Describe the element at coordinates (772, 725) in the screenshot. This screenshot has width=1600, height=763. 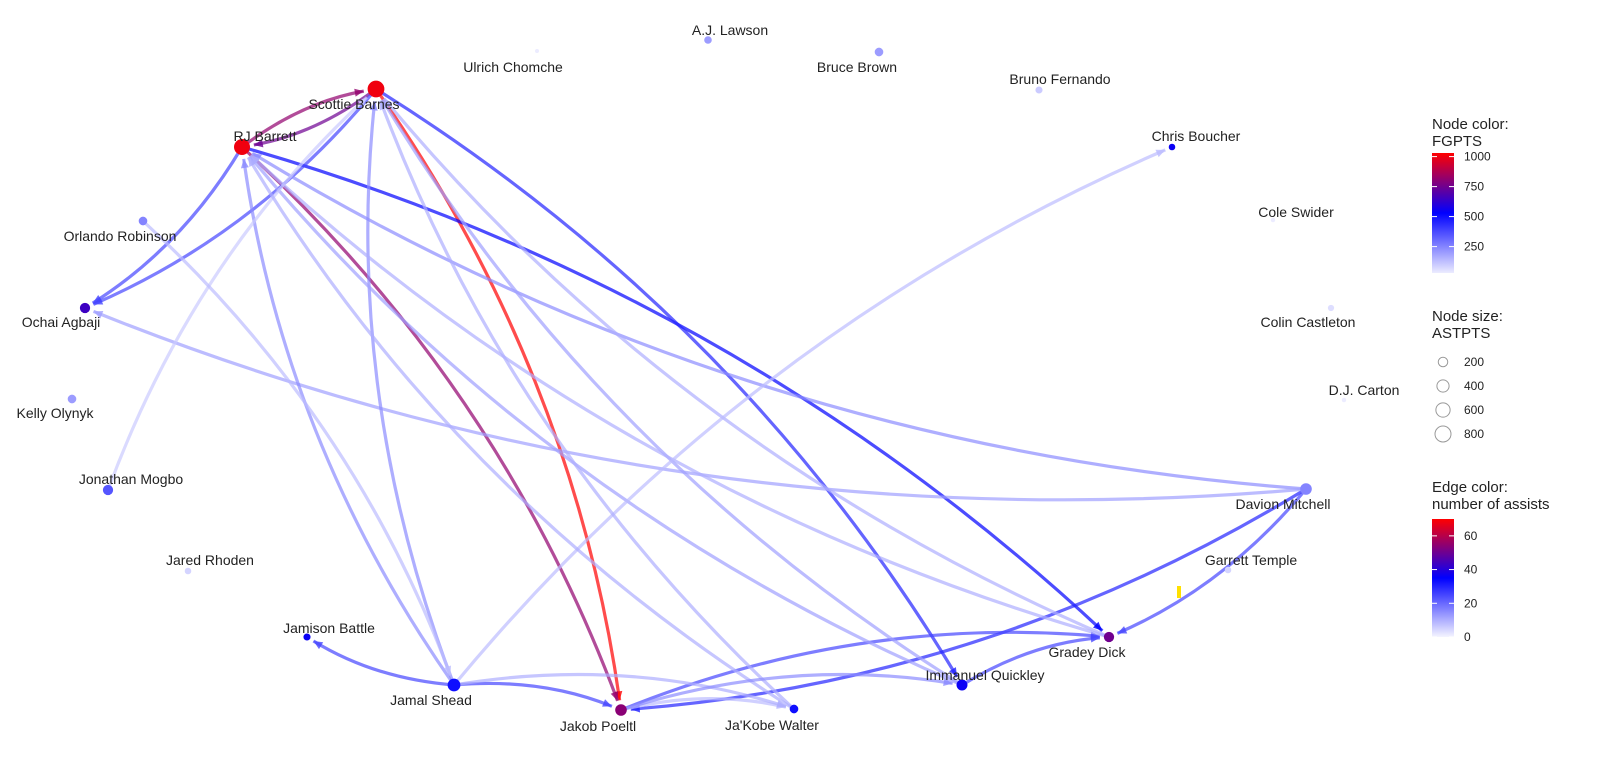
I see `node-label: Ja'Kobe Walter` at that location.